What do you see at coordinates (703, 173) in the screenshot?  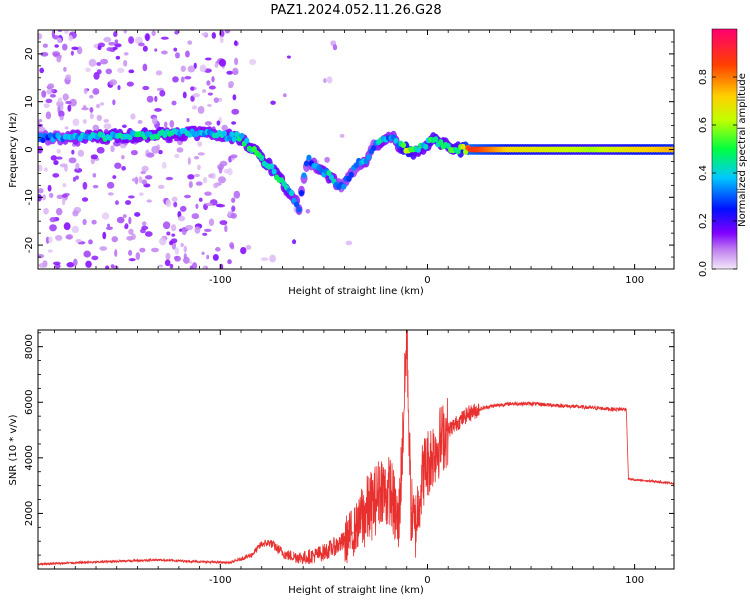 I see `colorbar-tick-label: 0.4` at bounding box center [703, 173].